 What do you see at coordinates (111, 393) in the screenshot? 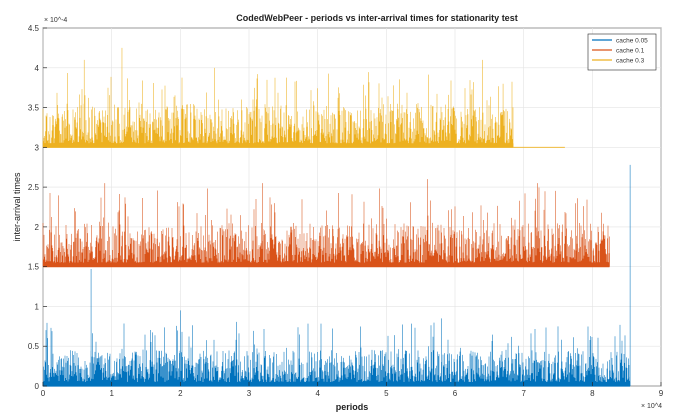
I see `x-tick-label: 1` at bounding box center [111, 393].